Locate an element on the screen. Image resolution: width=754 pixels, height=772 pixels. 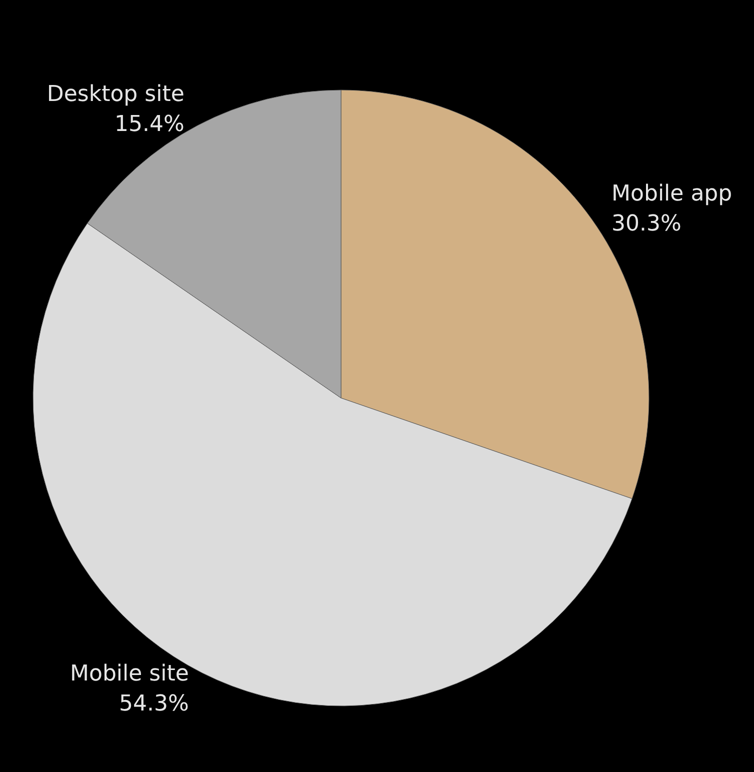
data-label: 54.3% is located at coordinates (154, 703).